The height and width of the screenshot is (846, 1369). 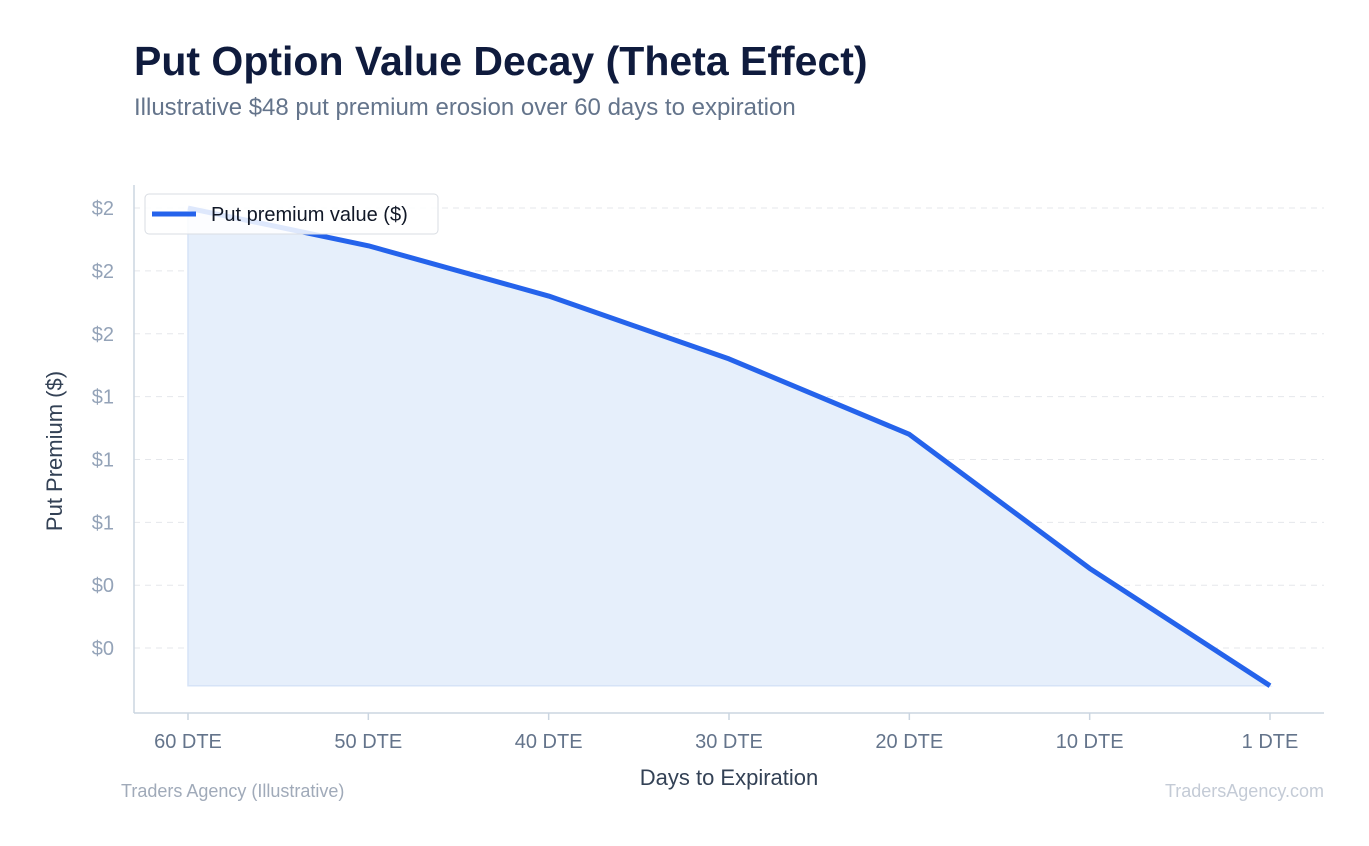 What do you see at coordinates (909, 742) in the screenshot?
I see `x-tick-label: 20 DTE` at bounding box center [909, 742].